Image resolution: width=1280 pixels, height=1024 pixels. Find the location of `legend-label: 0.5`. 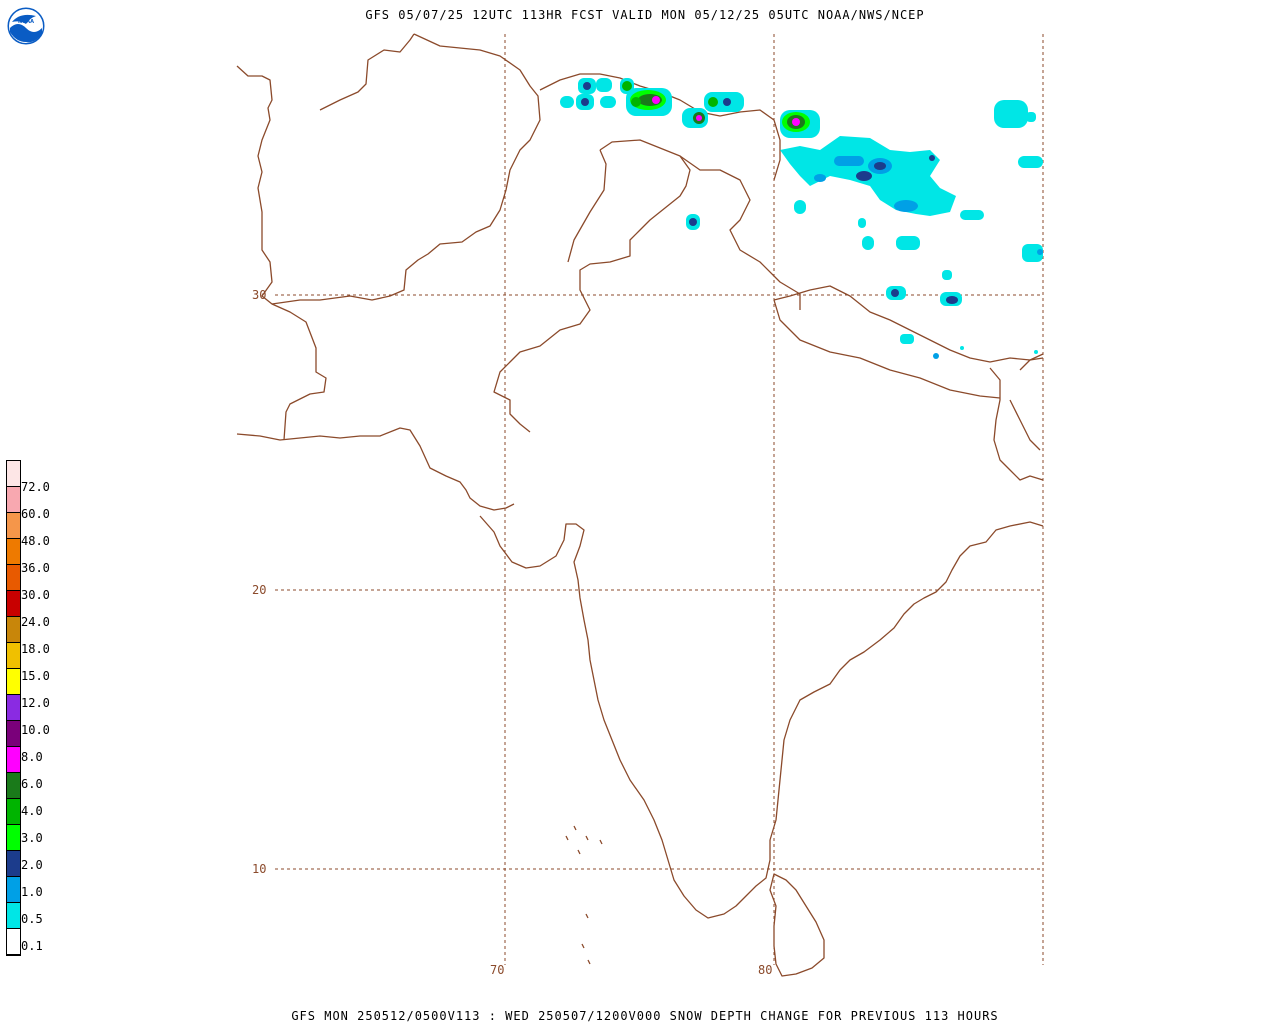

legend-label: 0.5 is located at coordinates (32, 919).